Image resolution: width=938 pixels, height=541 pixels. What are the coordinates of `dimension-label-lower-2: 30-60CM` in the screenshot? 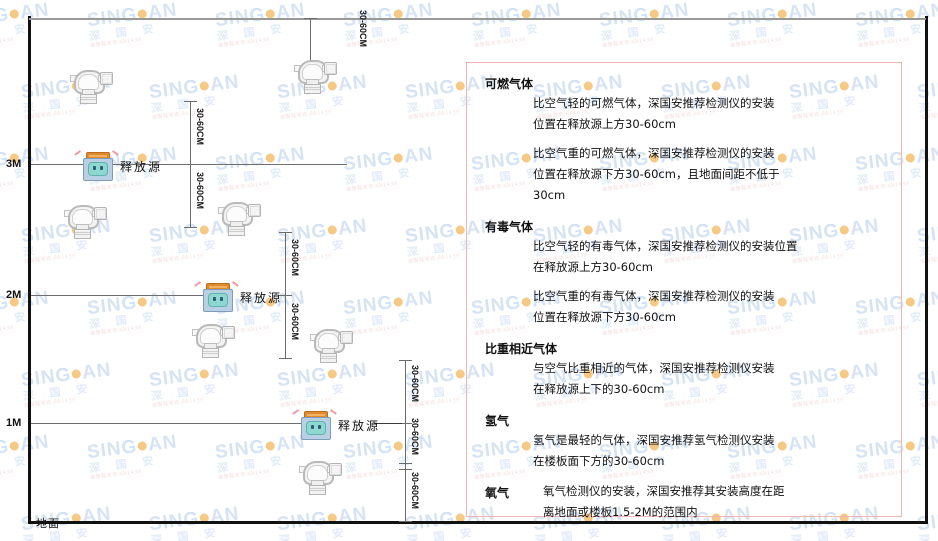 It's located at (415, 437).